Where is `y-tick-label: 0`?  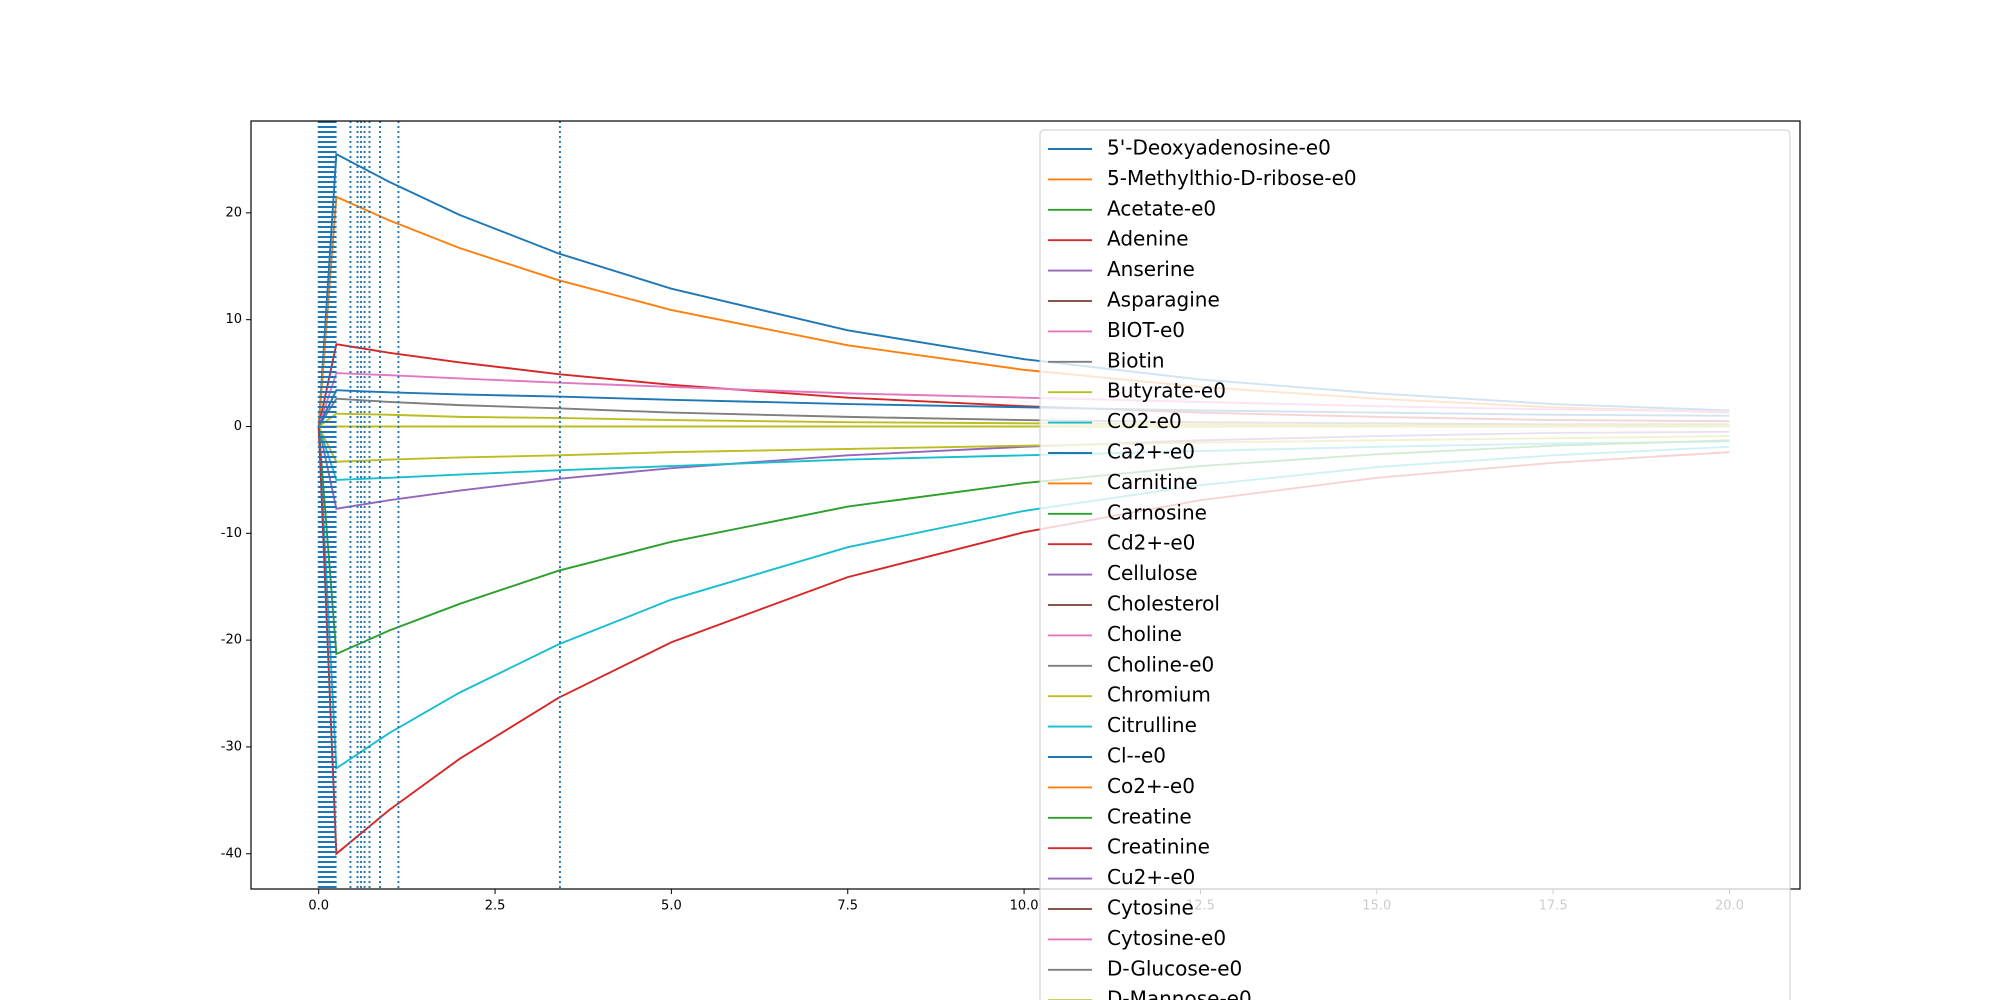
y-tick-label: 0 is located at coordinates (238, 426).